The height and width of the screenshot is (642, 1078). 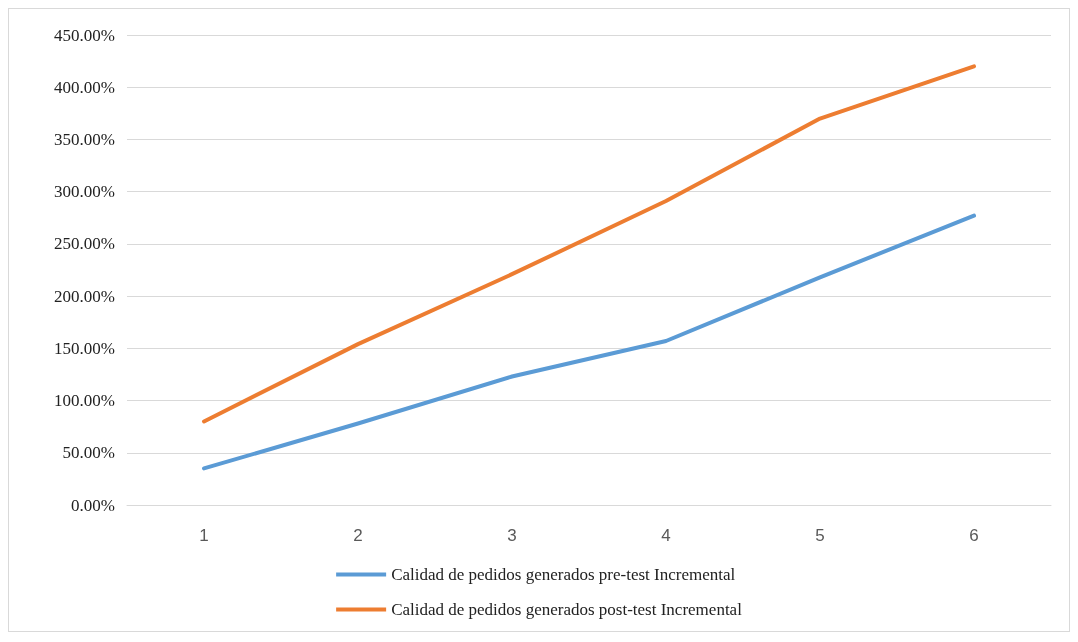 What do you see at coordinates (88, 453) in the screenshot?
I see `y-tick-label: 50.00%` at bounding box center [88, 453].